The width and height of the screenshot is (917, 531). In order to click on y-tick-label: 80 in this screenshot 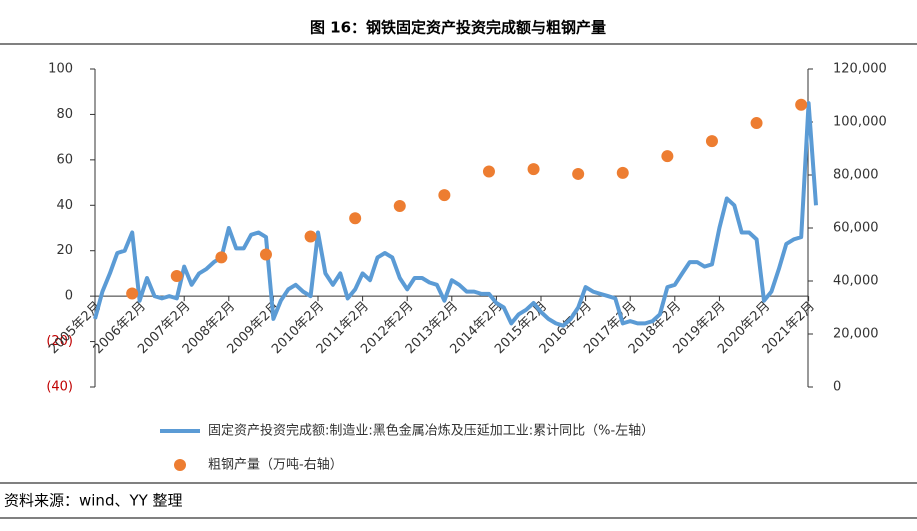, I will do `click(64, 114)`.